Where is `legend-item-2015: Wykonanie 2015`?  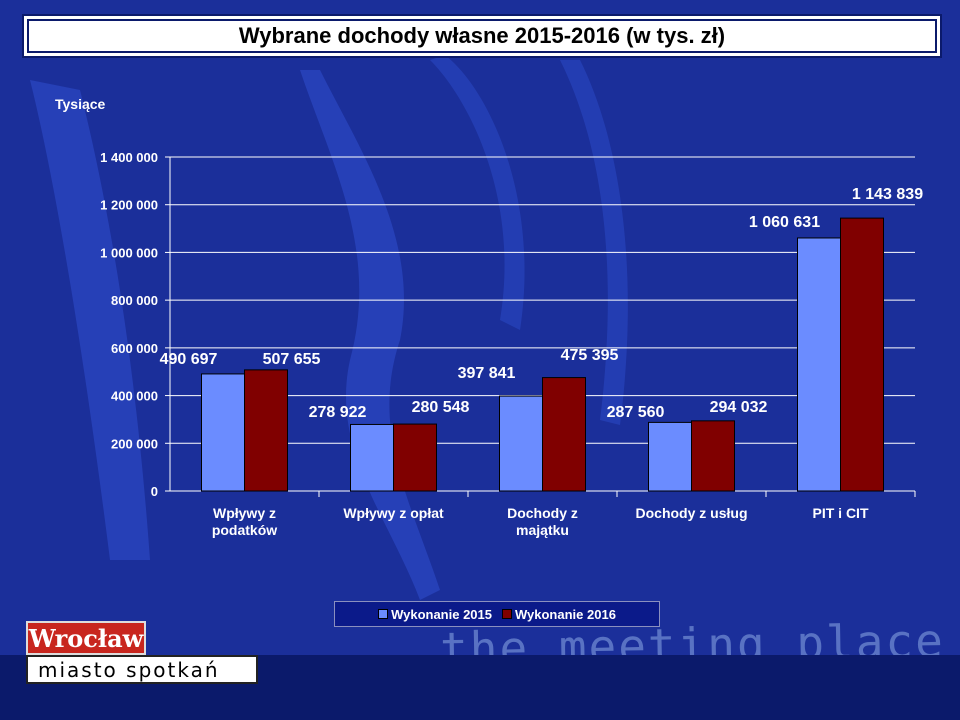 legend-item-2015: Wykonanie 2015 is located at coordinates (435, 614).